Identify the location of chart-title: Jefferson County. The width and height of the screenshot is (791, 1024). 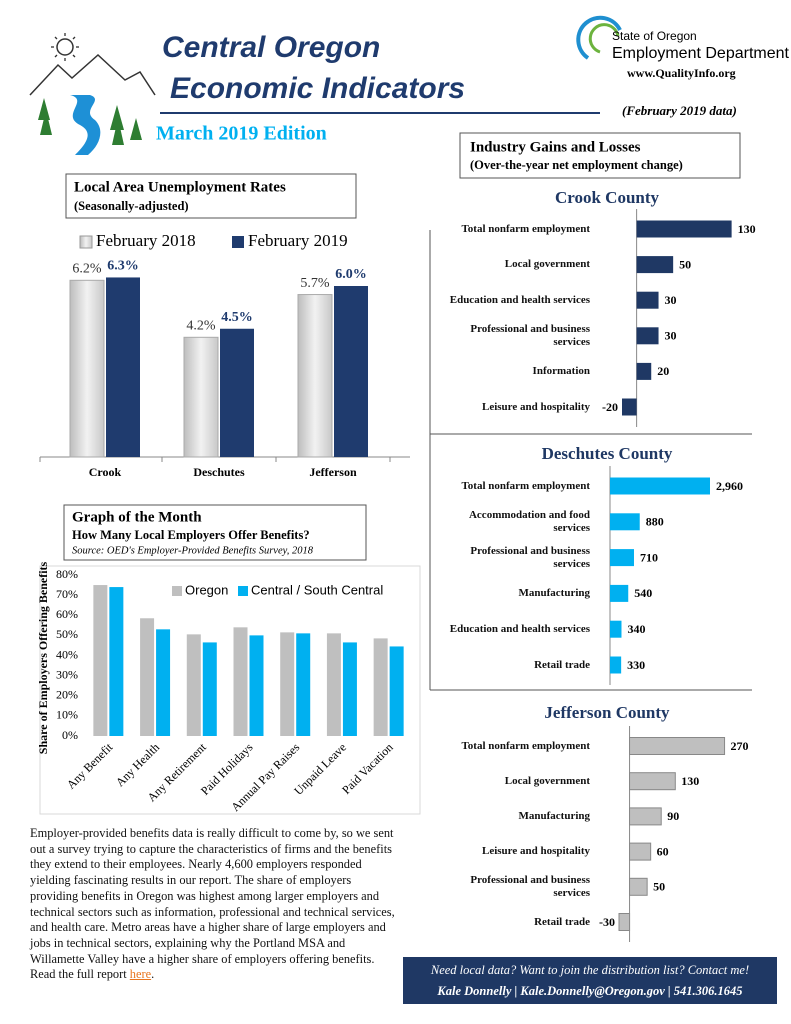
(607, 712).